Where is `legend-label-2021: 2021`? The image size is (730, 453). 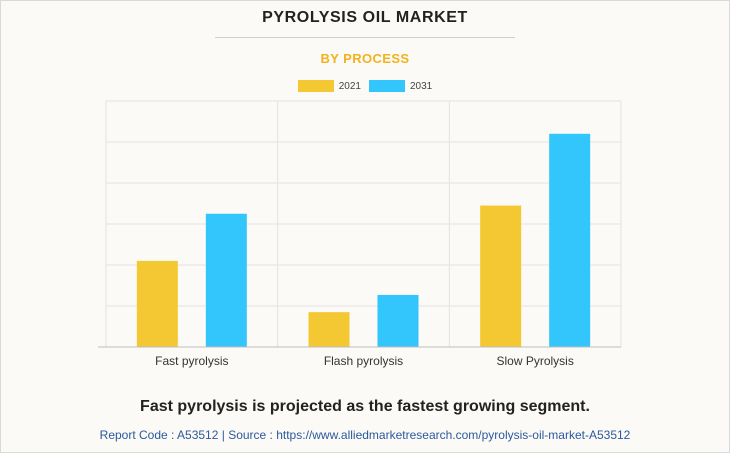
legend-label-2021: 2021 is located at coordinates (349, 86).